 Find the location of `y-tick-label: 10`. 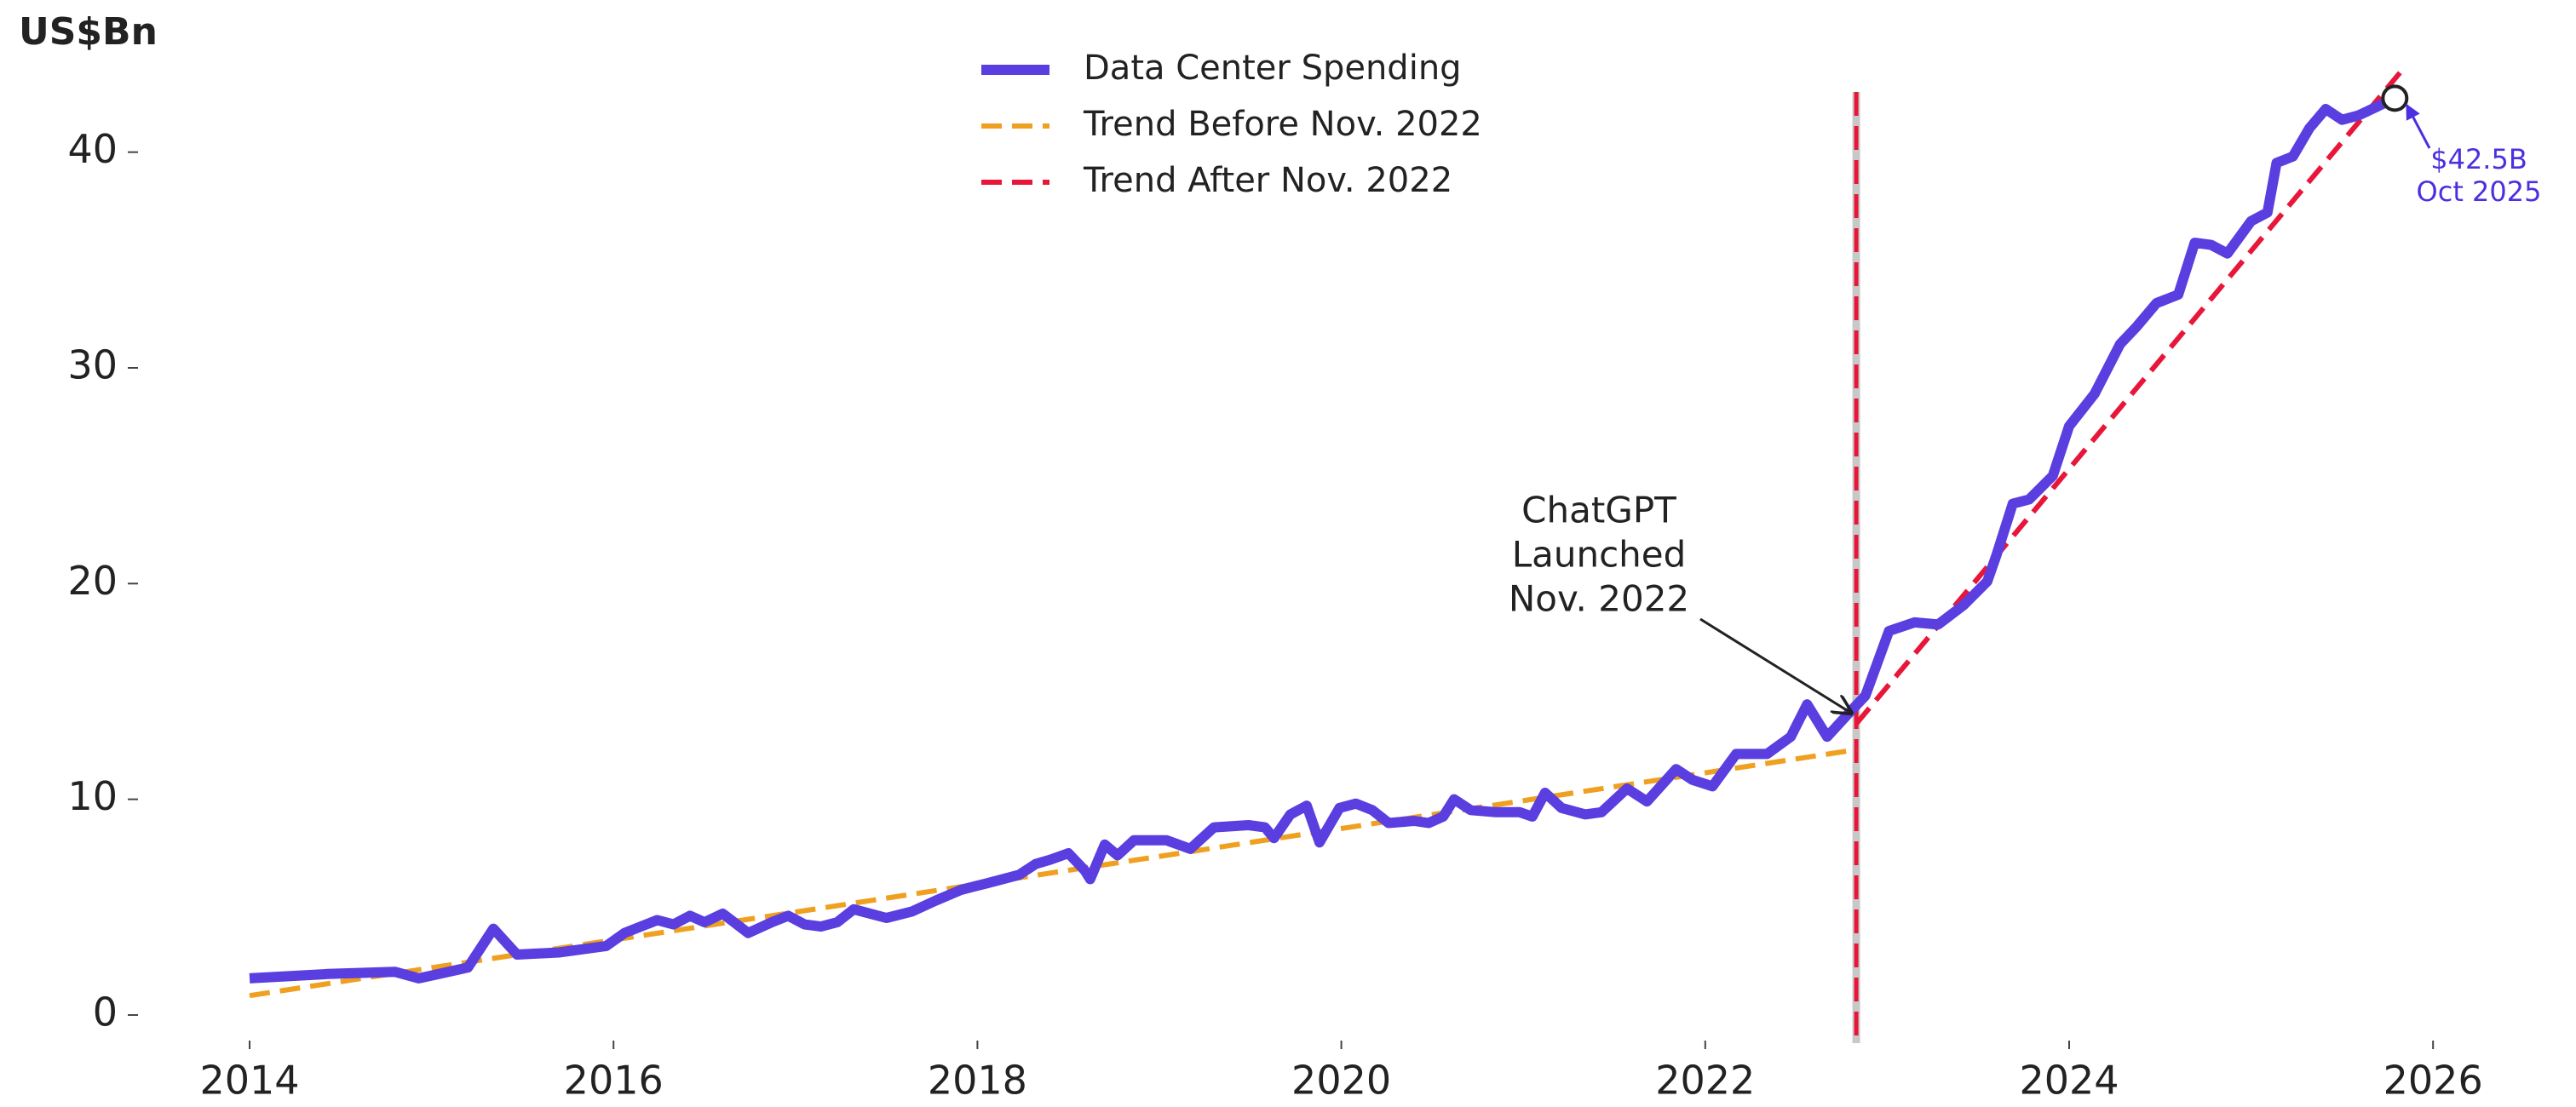

y-tick-label: 10 is located at coordinates (93, 796).